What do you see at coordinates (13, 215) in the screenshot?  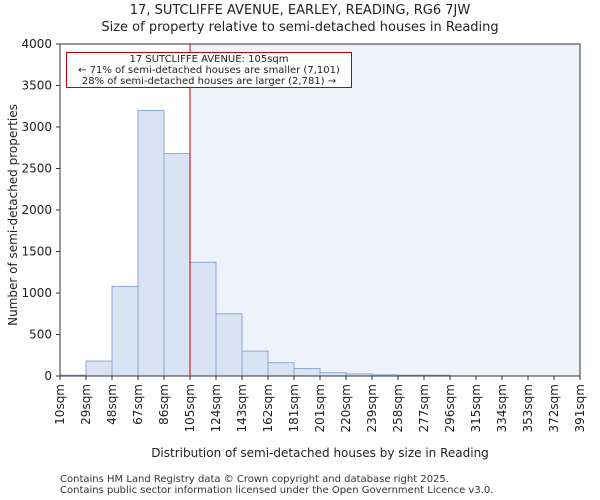 I see `y-axis-label: Number of semi-detached properties` at bounding box center [13, 215].